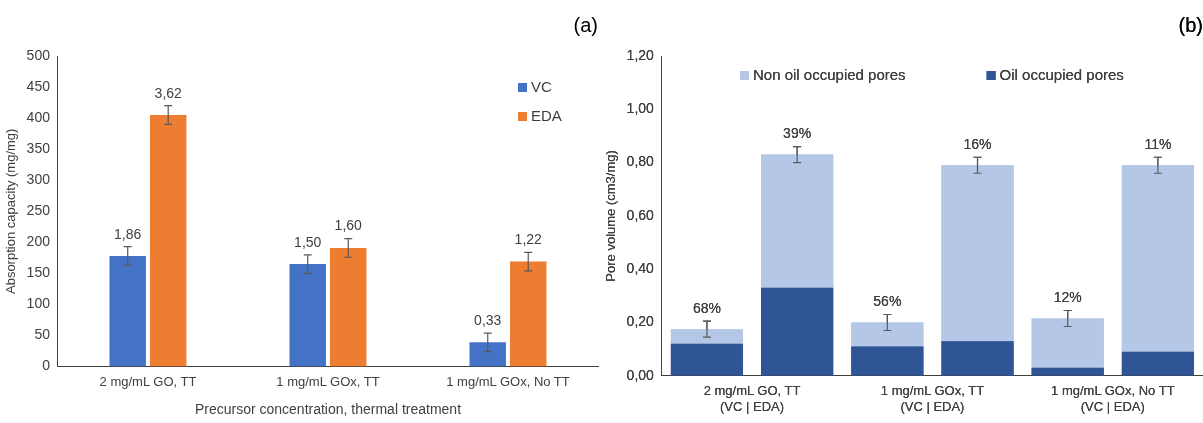  I want to click on annotation: 1,60, so click(348, 225).